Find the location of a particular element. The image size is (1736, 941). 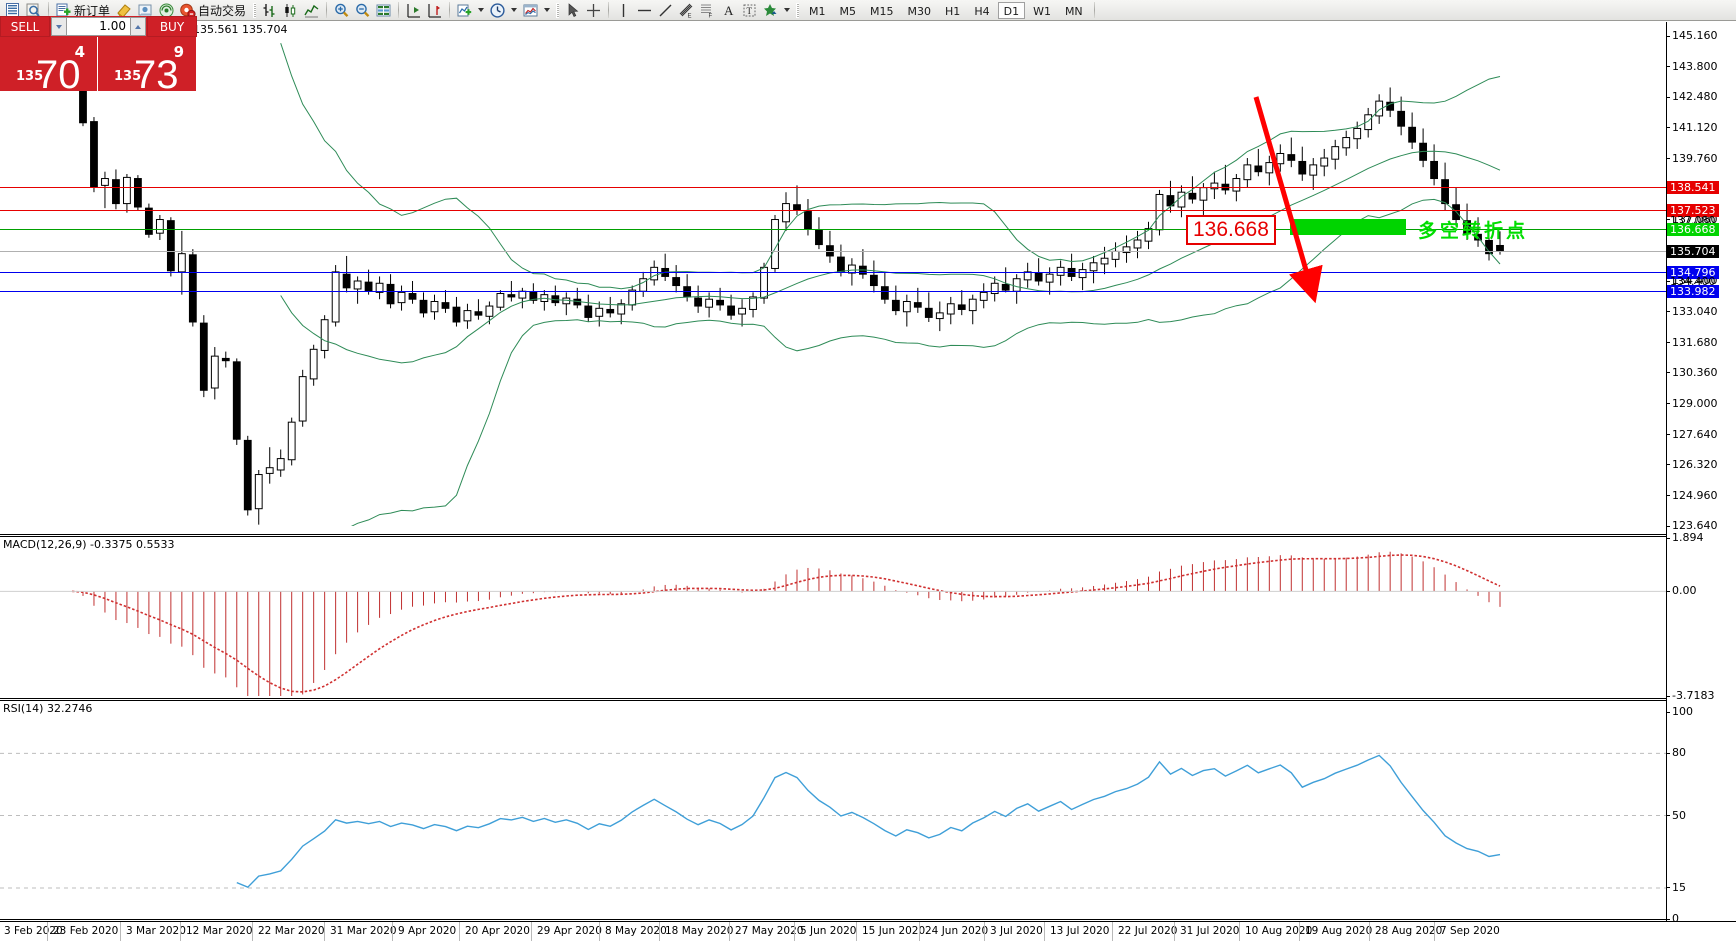

buy-price-prefix: 135 is located at coordinates (128, 76).